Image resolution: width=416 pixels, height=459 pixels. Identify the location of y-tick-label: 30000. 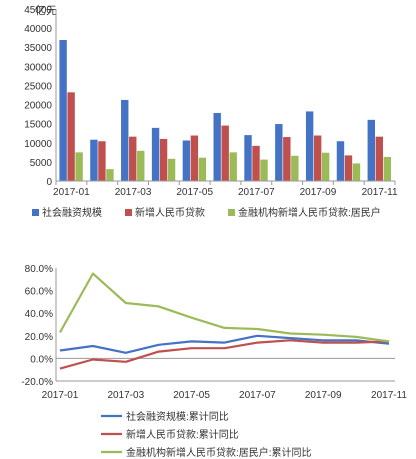
(38, 67).